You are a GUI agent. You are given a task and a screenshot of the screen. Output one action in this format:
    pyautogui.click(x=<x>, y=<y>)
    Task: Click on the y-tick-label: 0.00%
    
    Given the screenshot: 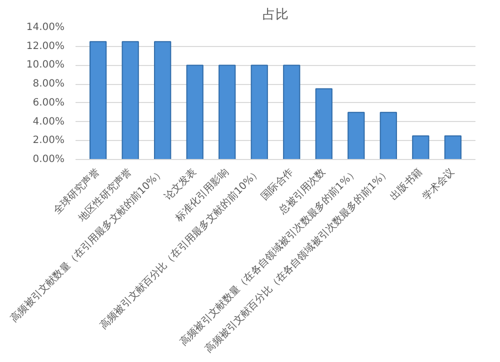 What is the action you would take?
    pyautogui.click(x=48, y=159)
    